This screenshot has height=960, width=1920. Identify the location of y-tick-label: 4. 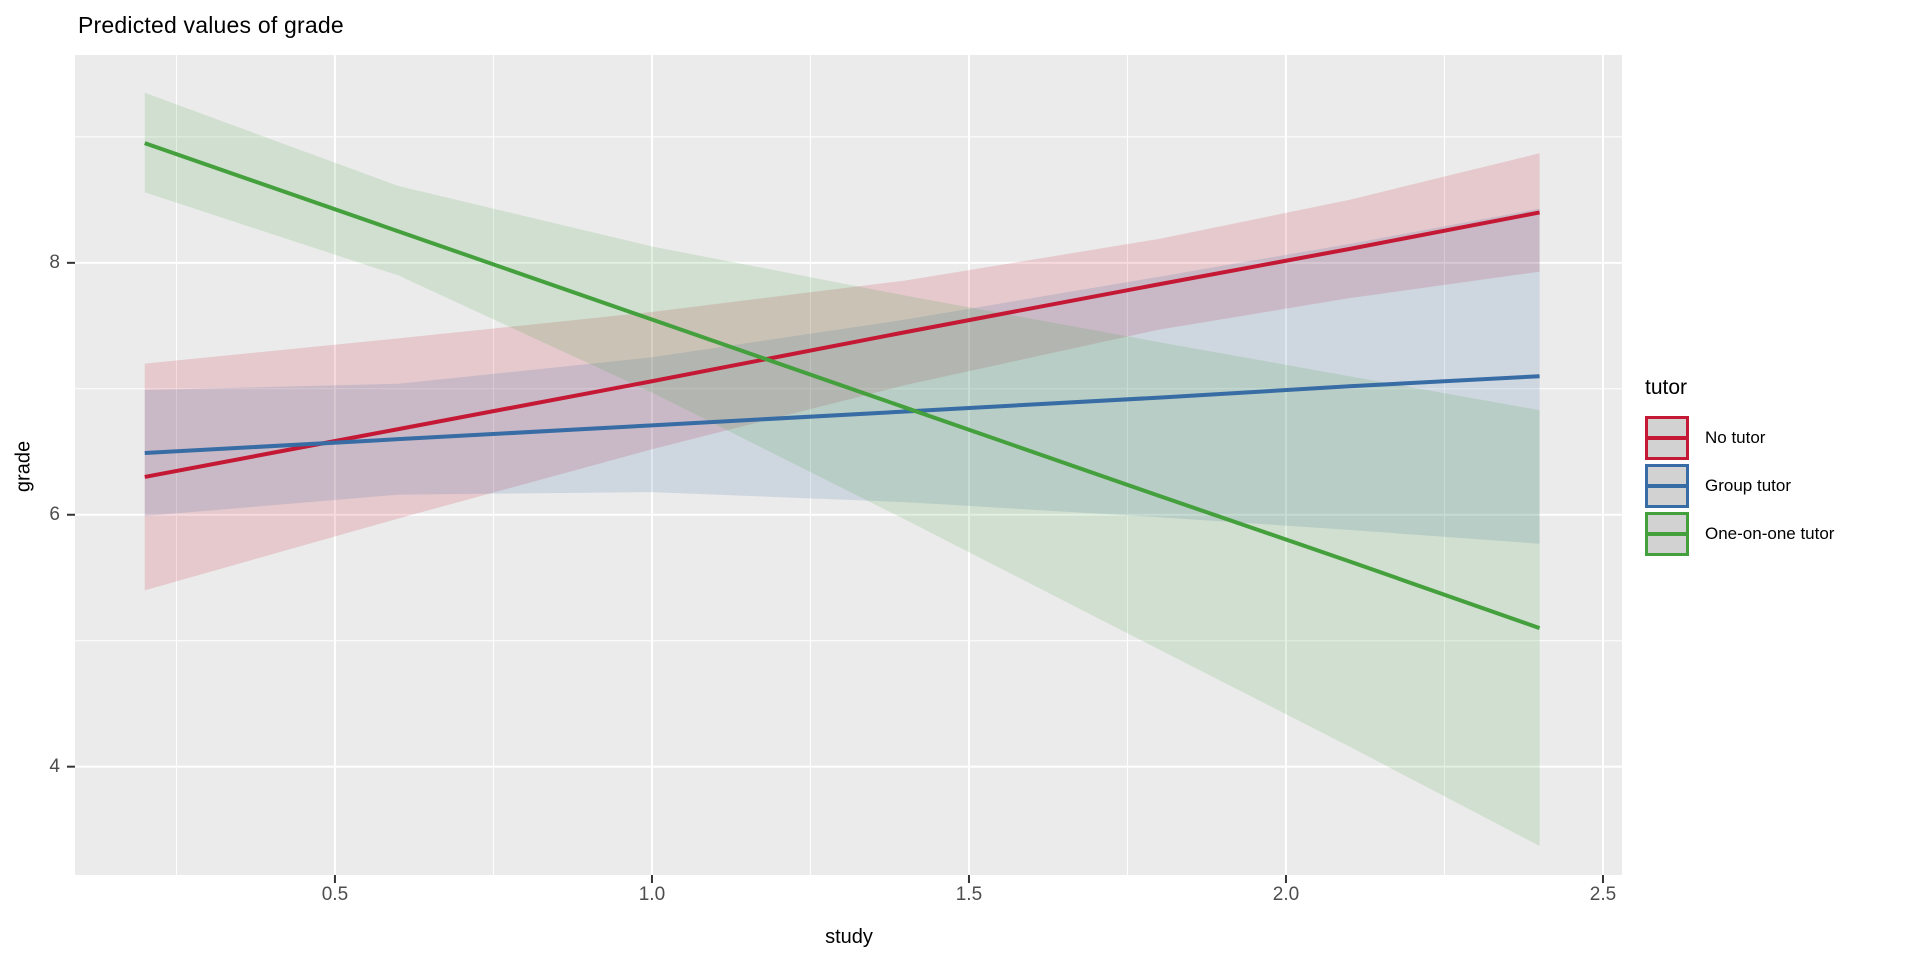
(54, 766).